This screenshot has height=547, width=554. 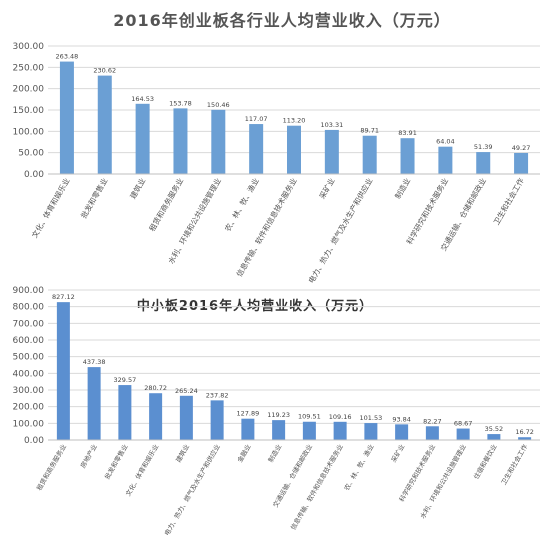 I want to click on bottom-category-label: 租赁和商务服务业, so click(x=51, y=467).